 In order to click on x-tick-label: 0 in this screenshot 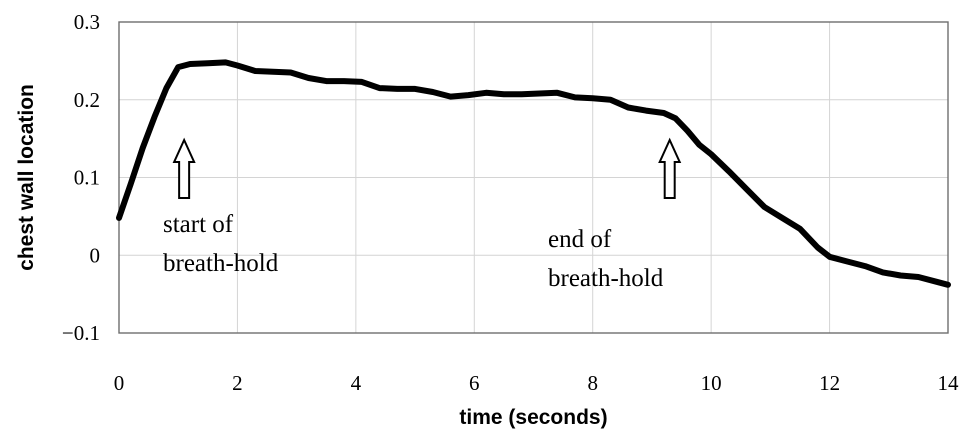, I will do `click(119, 383)`.